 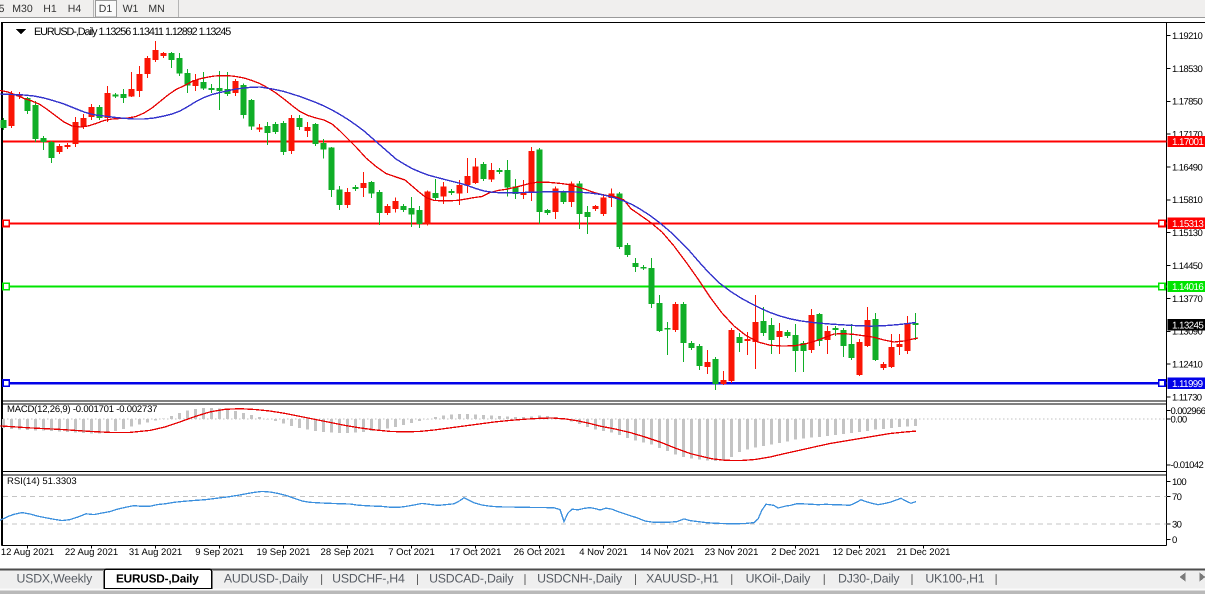 What do you see at coordinates (476, 552) in the screenshot?
I see `svg-text: 17 Oct 2021` at bounding box center [476, 552].